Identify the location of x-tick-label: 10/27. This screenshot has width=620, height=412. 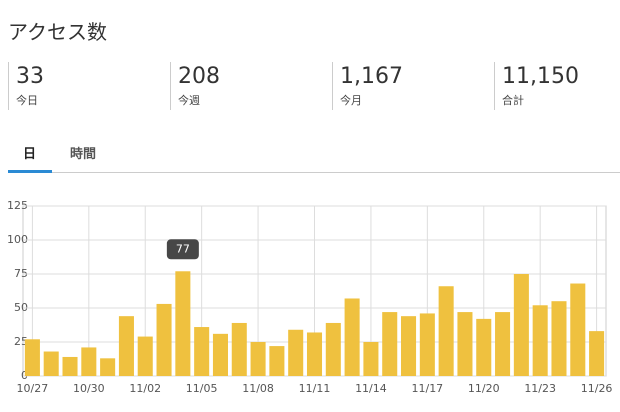
(33, 388).